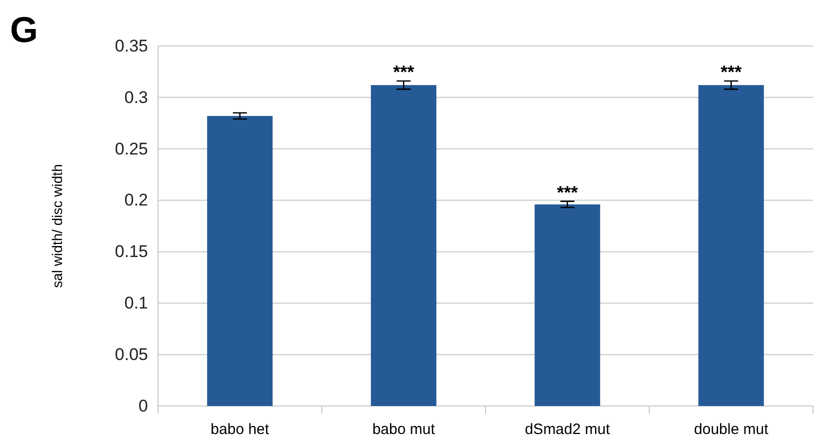 This screenshot has height=441, width=825. Describe the element at coordinates (567, 429) in the screenshot. I see `x-tick-label: dSmad2 mut` at that location.